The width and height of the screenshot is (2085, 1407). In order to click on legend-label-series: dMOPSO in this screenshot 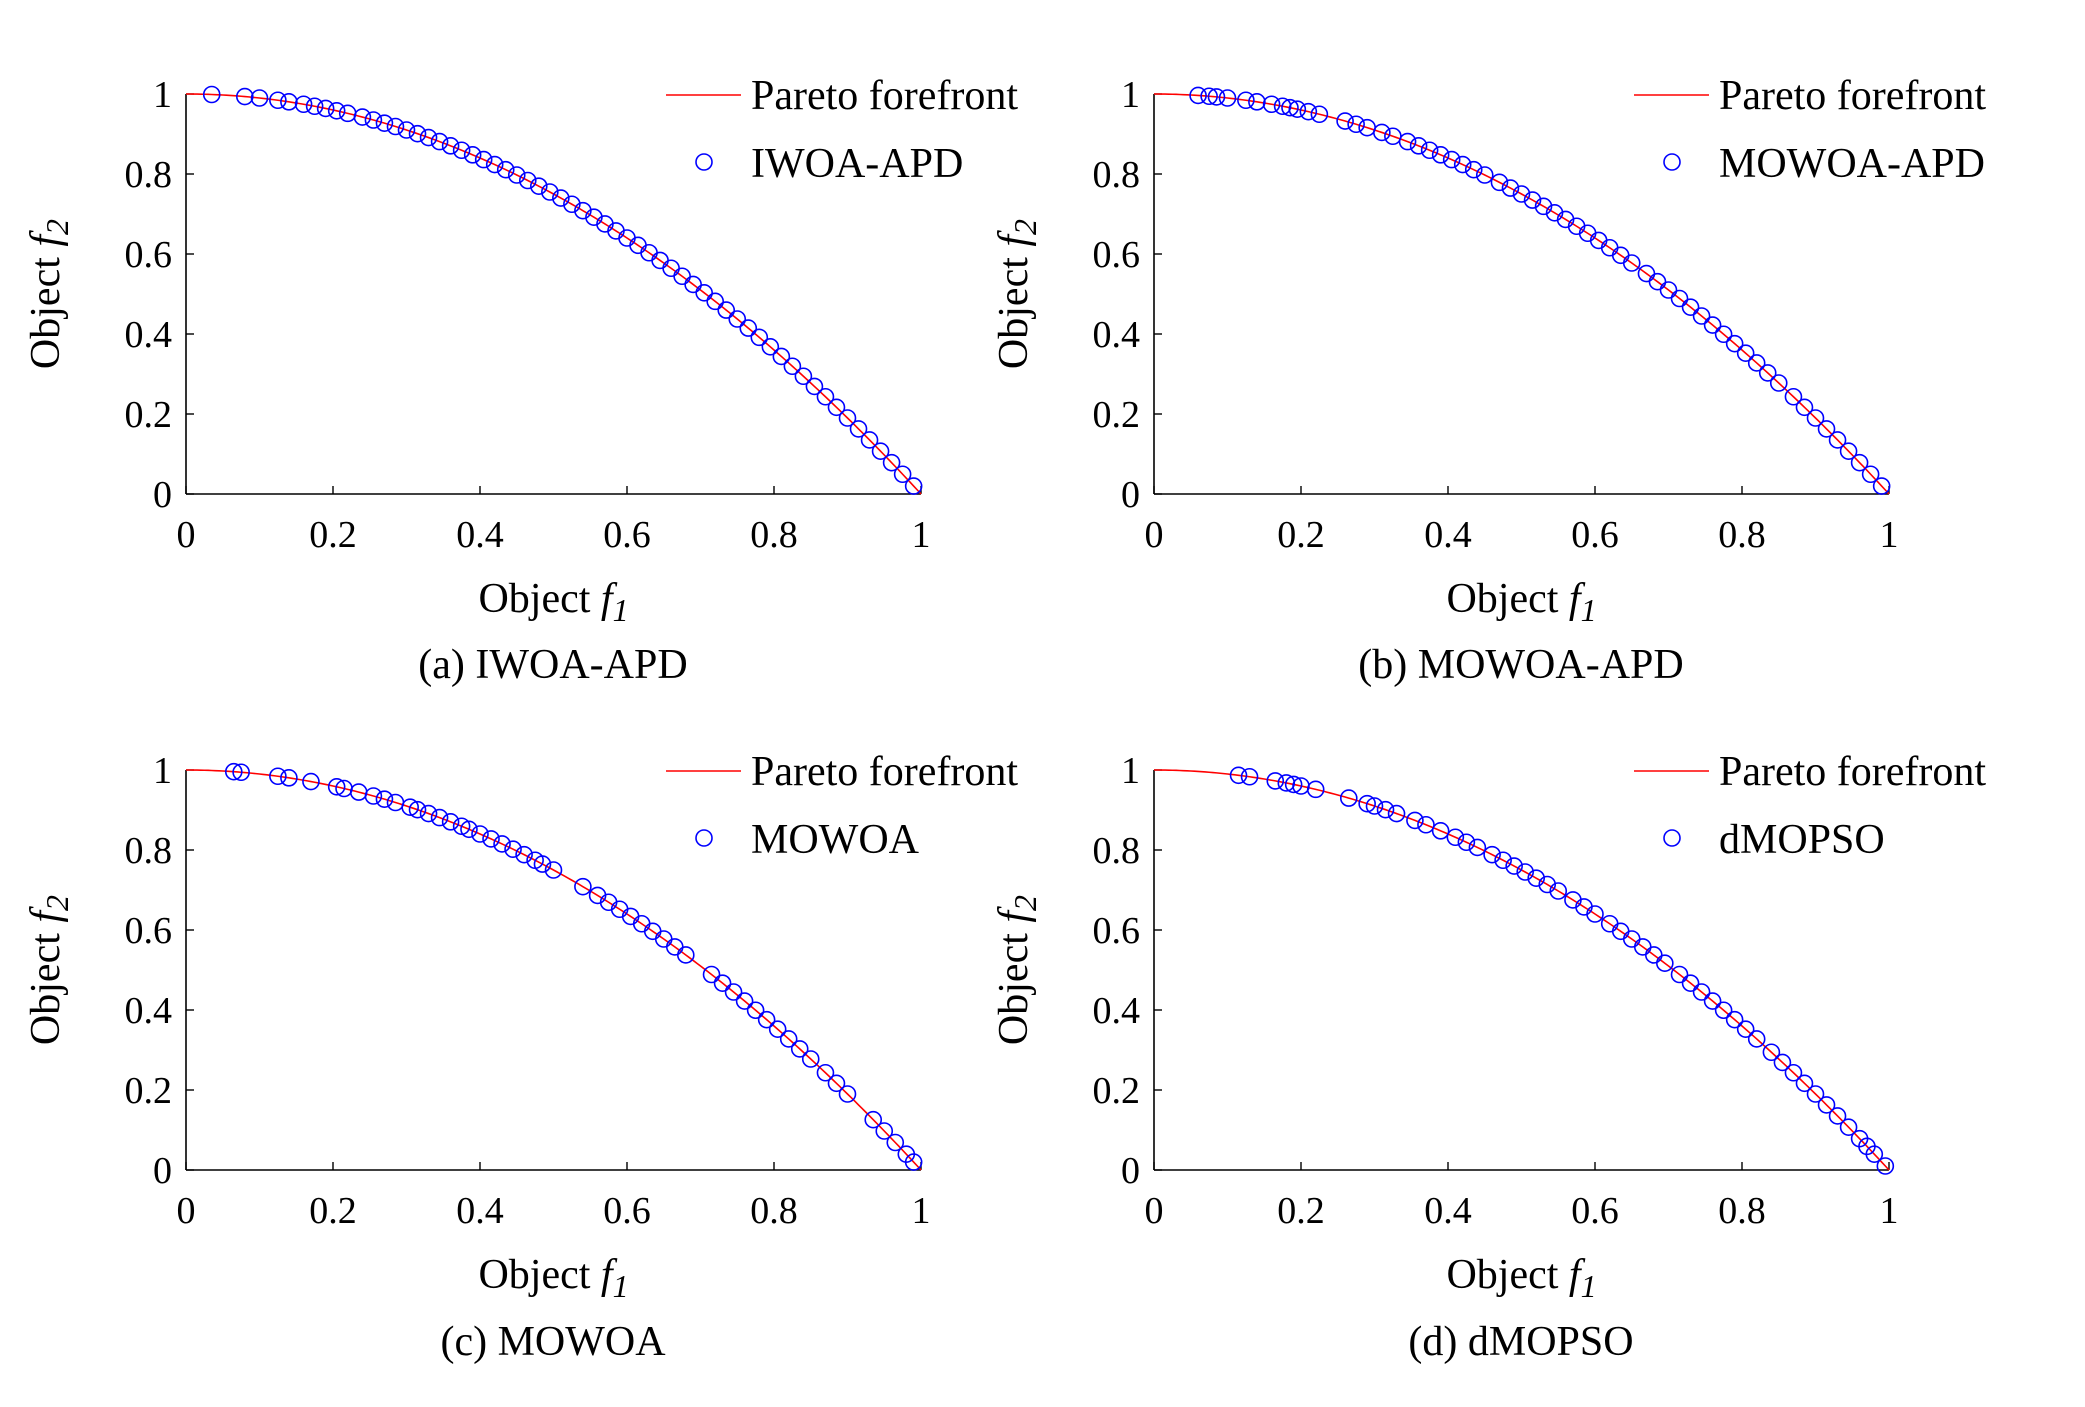, I will do `click(1802, 840)`.